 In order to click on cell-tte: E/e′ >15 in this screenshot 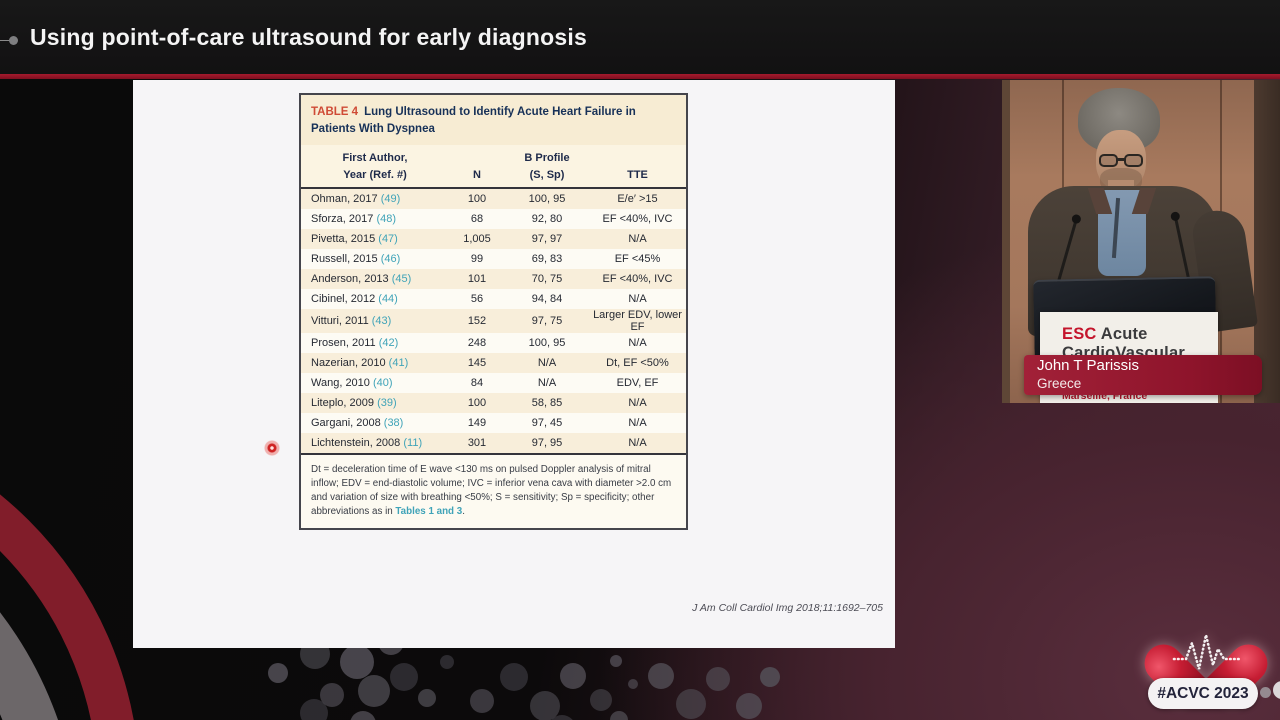, I will do `click(637, 199)`.